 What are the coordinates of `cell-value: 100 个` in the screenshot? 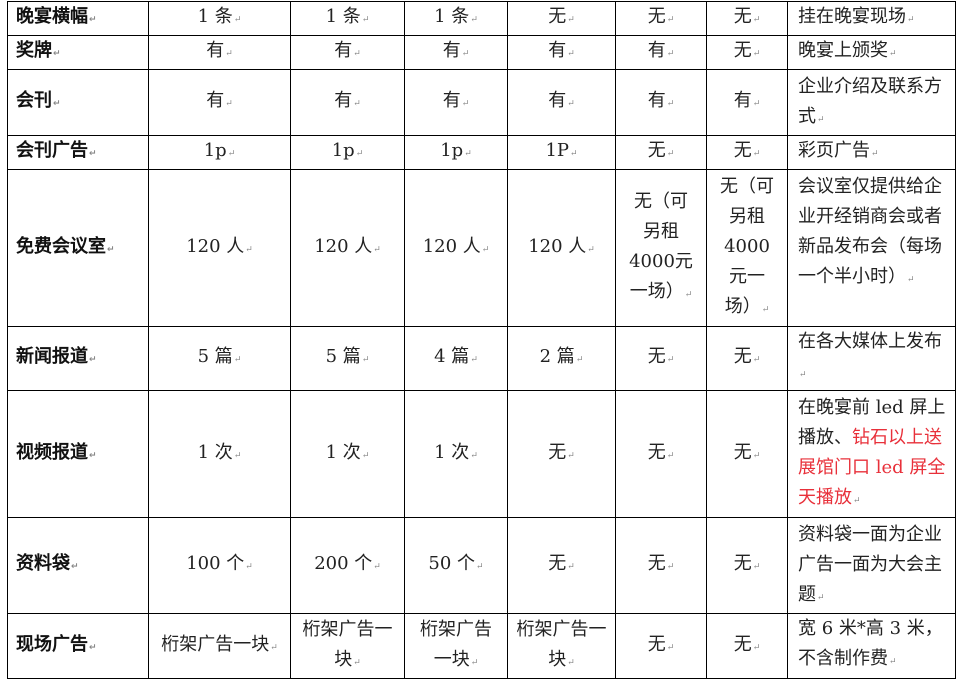 It's located at (219, 563).